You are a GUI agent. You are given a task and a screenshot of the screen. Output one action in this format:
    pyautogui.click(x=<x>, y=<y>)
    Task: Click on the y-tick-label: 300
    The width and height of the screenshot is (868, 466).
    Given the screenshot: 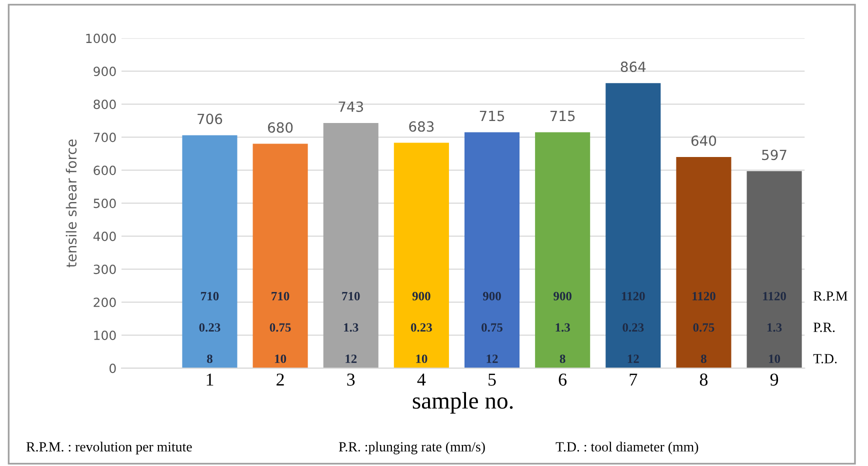 What is the action you would take?
    pyautogui.click(x=105, y=269)
    